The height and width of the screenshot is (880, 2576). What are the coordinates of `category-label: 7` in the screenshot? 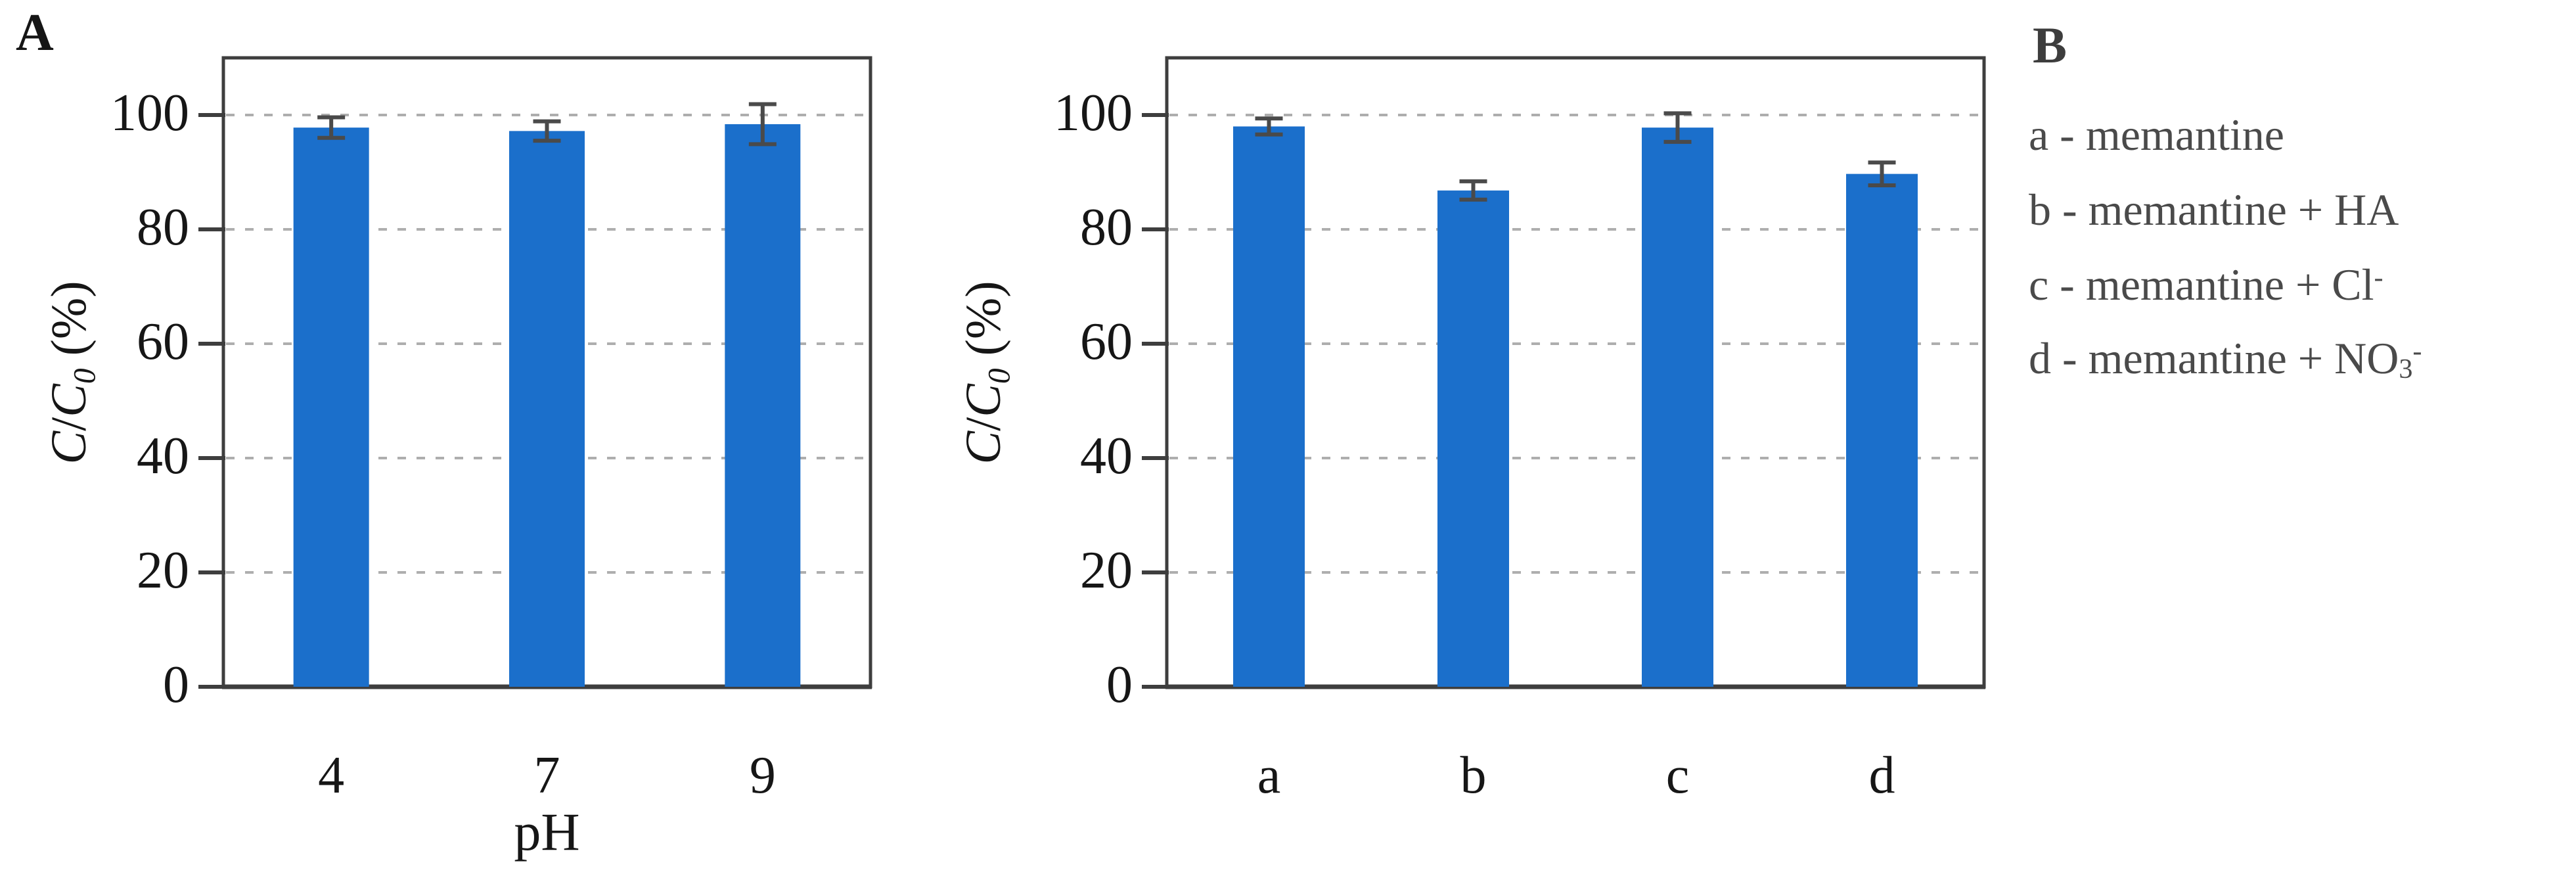 It's located at (546, 775).